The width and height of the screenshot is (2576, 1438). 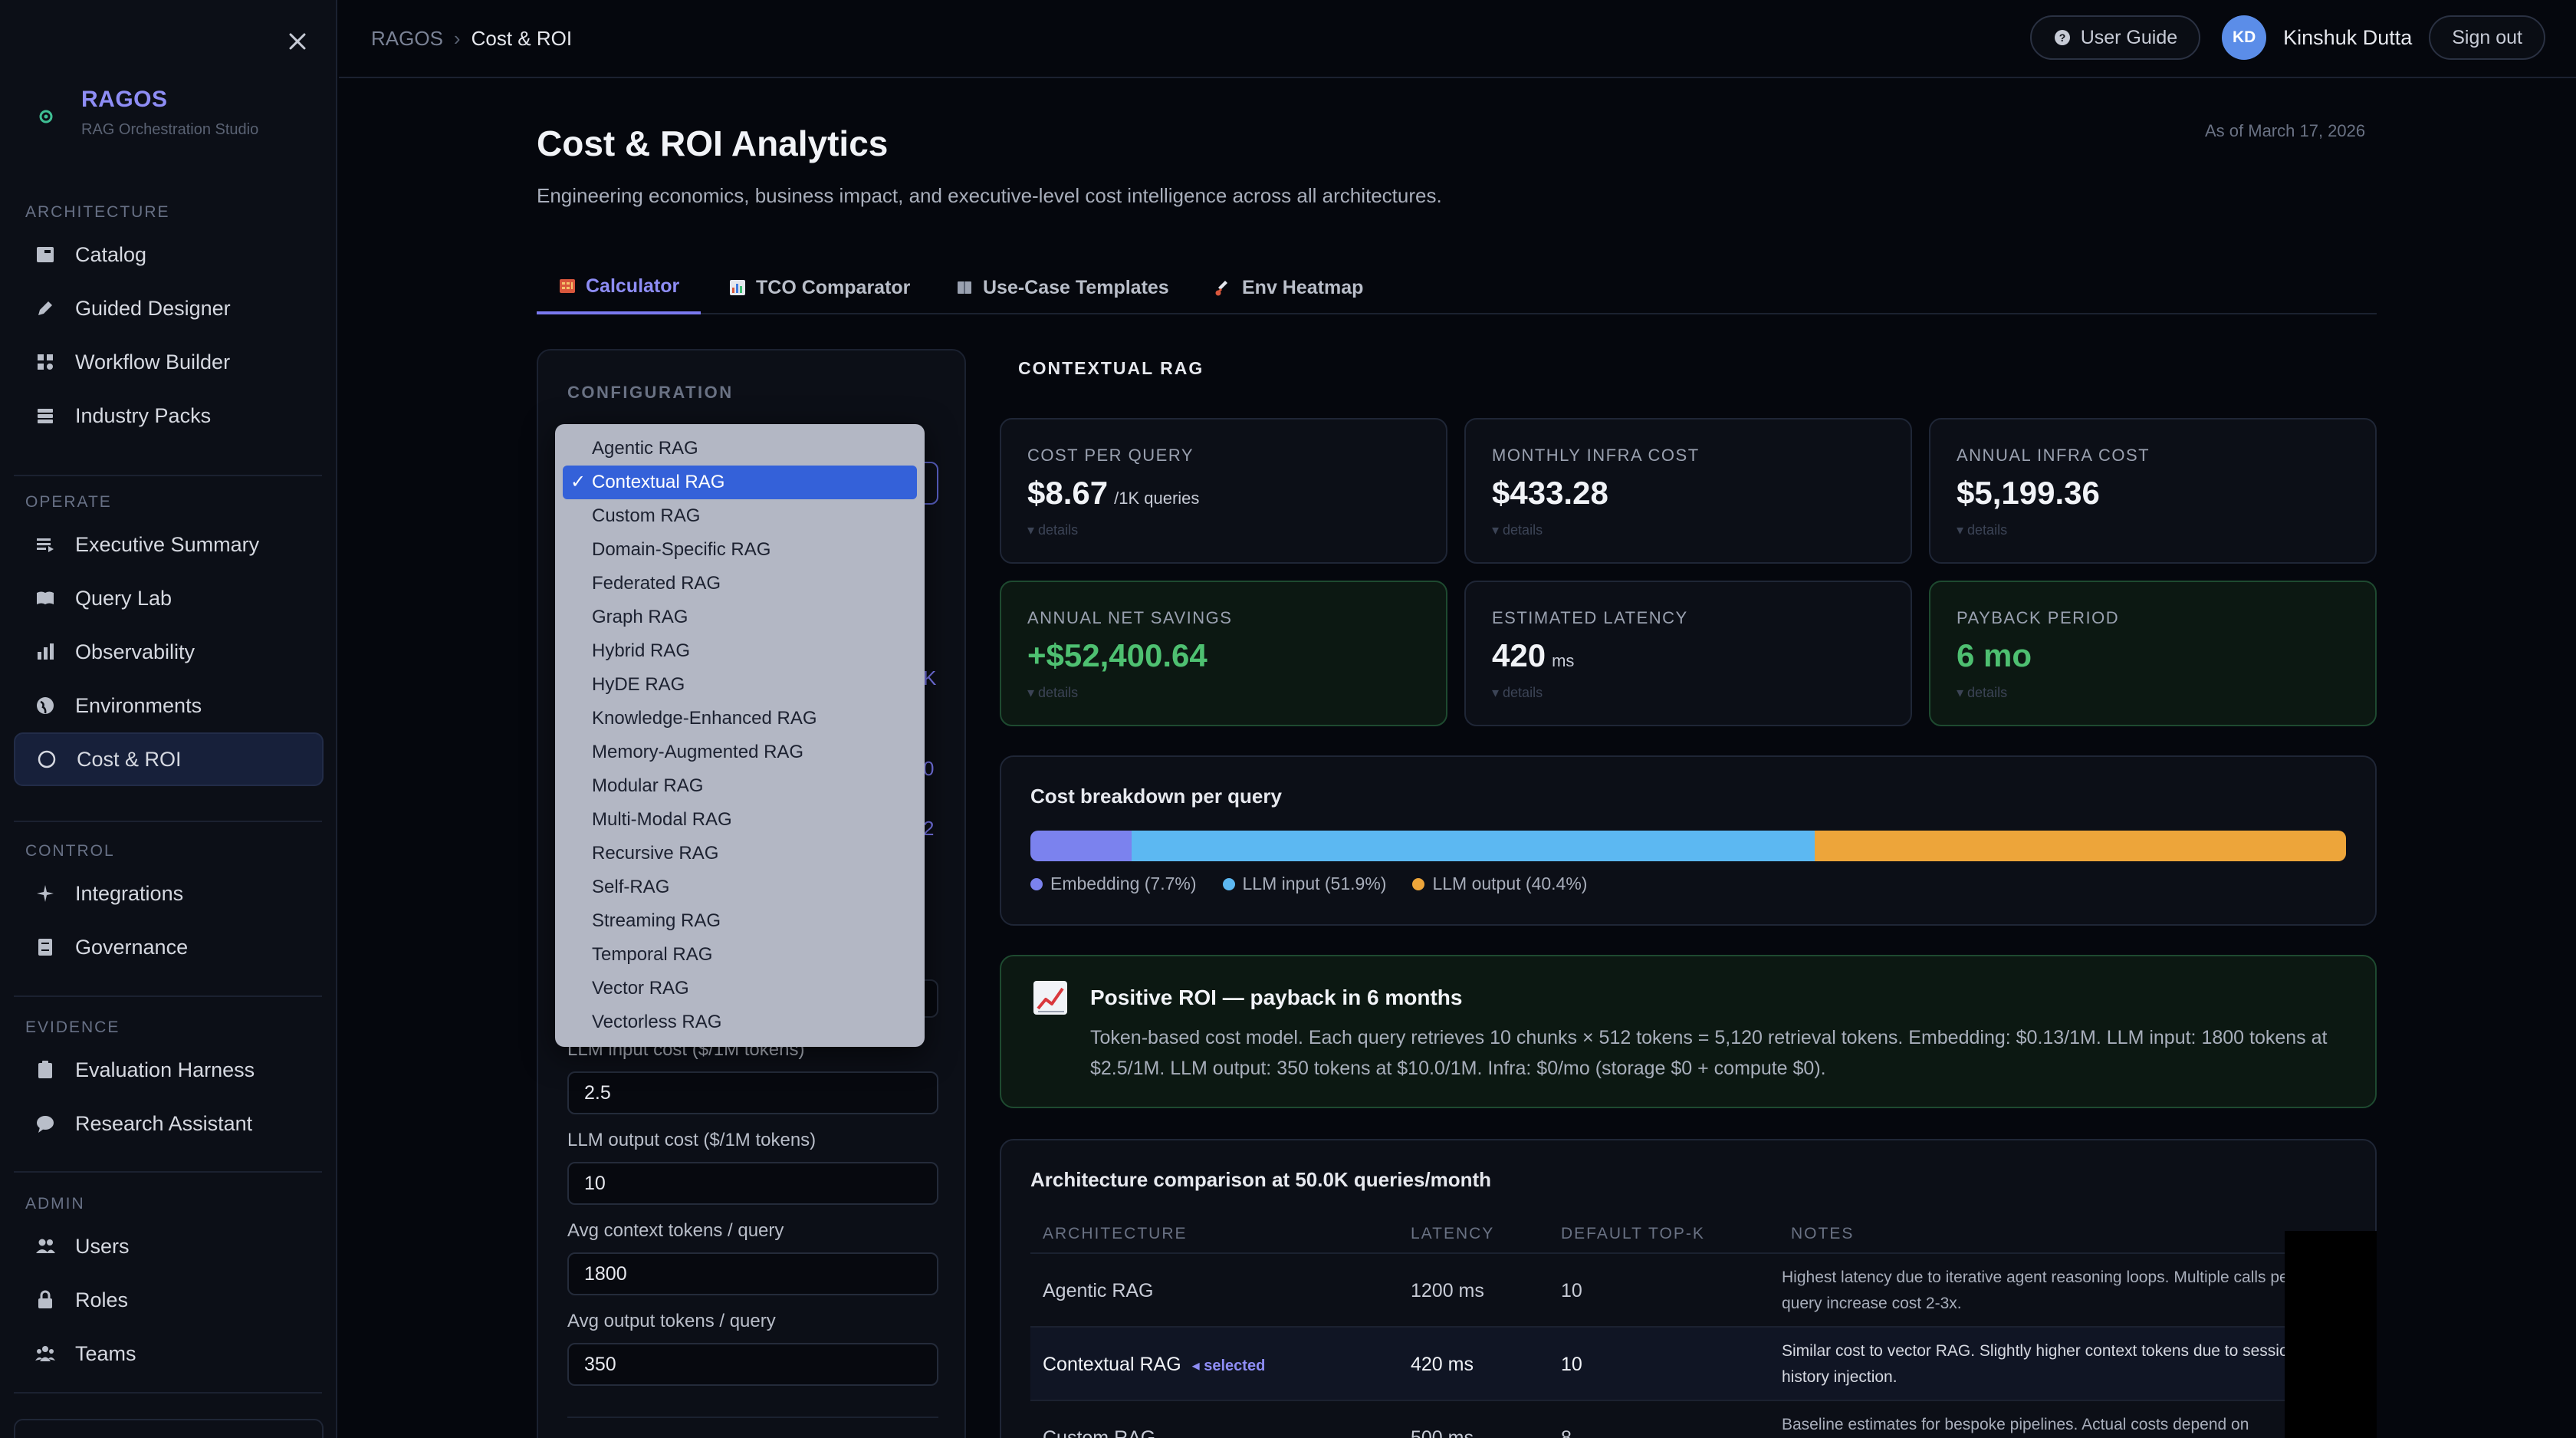 I want to click on sidebar-item-query-lab: Query Lab, so click(x=169, y=598).